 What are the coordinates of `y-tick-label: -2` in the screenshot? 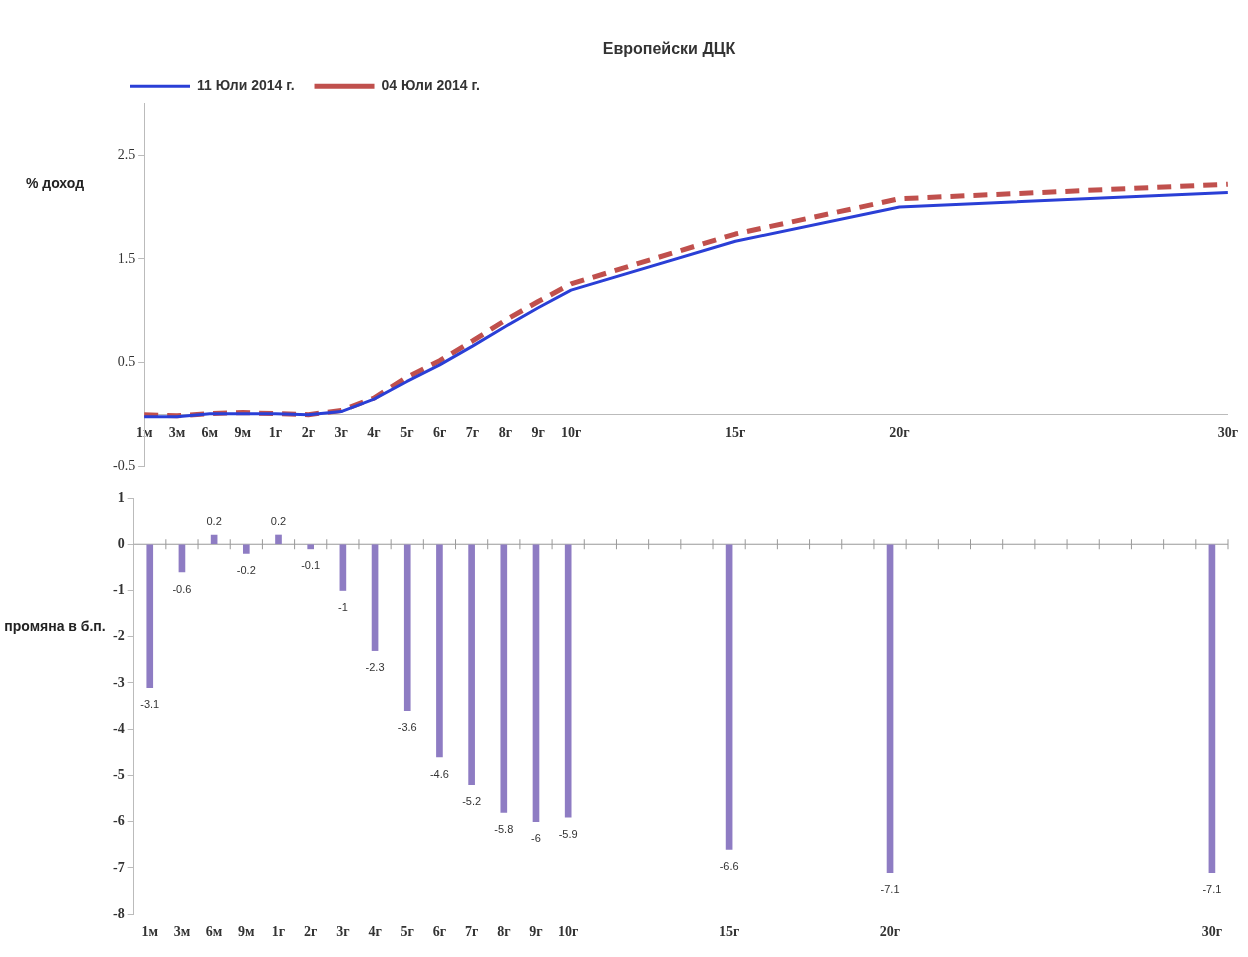 It's located at (118, 636).